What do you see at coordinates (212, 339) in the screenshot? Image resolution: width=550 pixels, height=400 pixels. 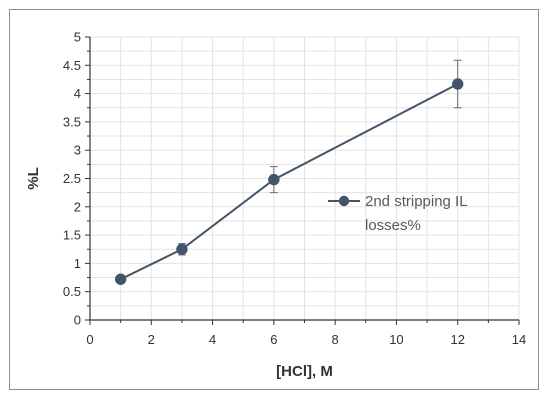 I see `x-tick-label: 4` at bounding box center [212, 339].